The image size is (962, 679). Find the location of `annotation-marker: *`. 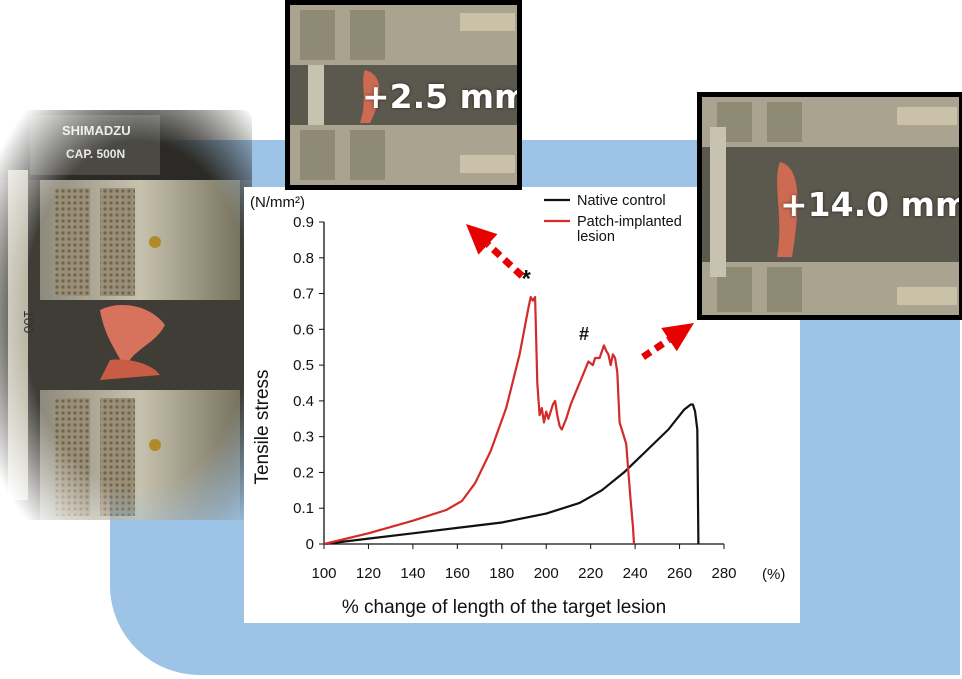

annotation-marker: * is located at coordinates (527, 278).